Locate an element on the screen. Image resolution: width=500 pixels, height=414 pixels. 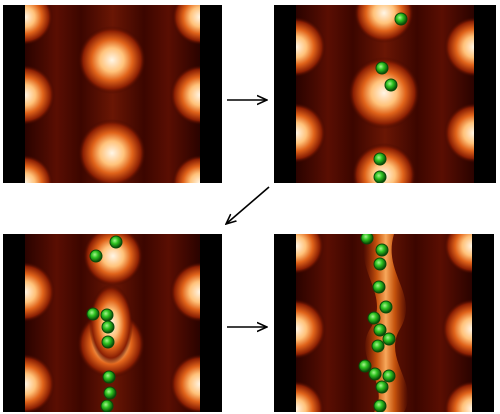
arrow-down-left-icon is located at coordinates (246, 207).